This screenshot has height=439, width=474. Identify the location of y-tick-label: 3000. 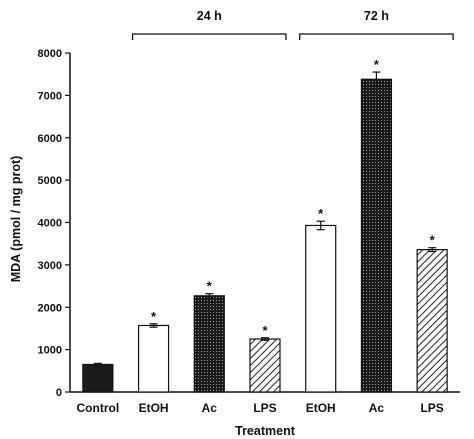
(50, 266).